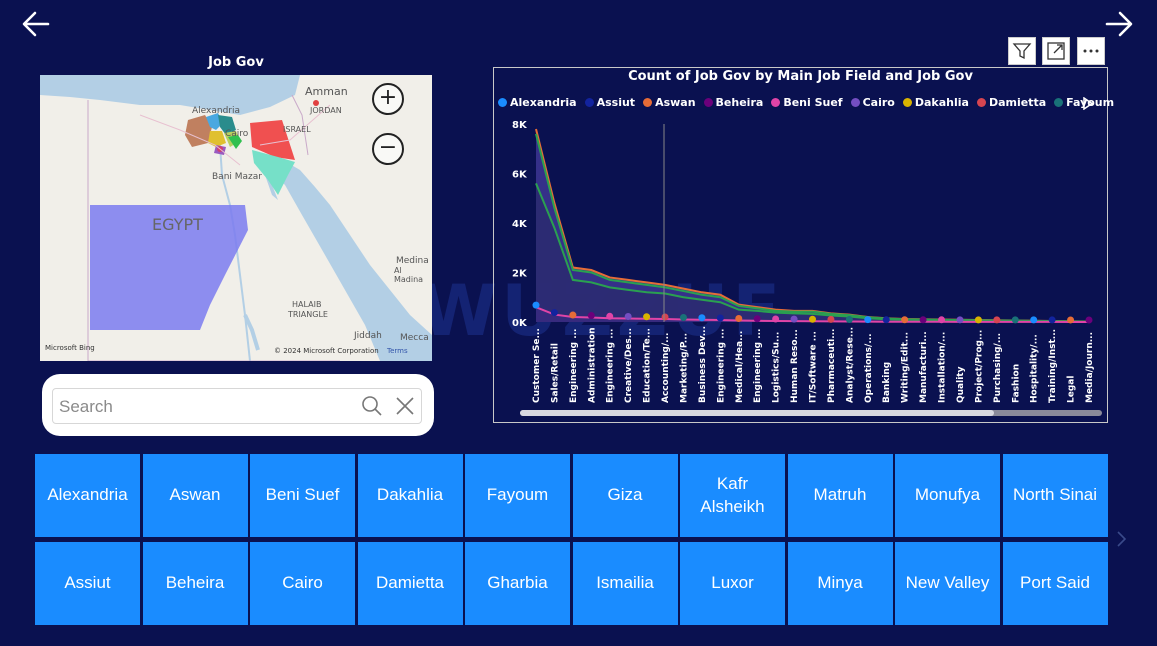 Image resolution: width=1157 pixels, height=646 pixels. I want to click on legend-item: Cairo, so click(872, 102).